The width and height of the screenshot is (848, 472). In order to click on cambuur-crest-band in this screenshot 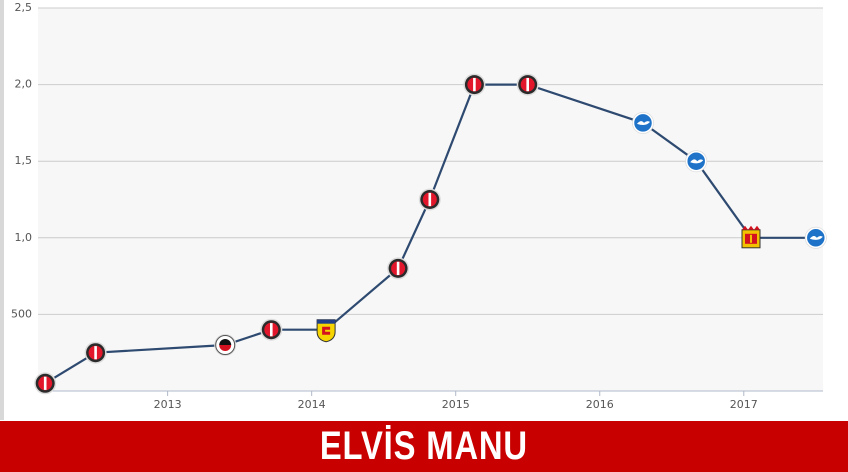, I will do `click(326, 321)`.